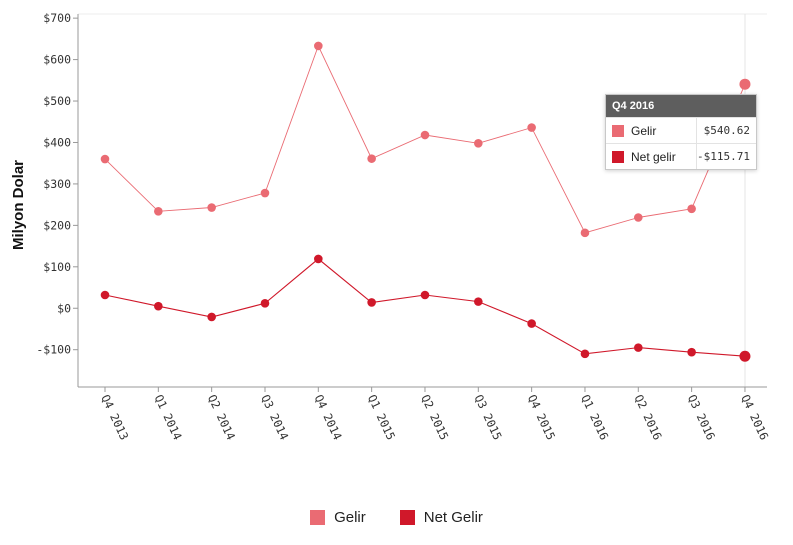 The height and width of the screenshot is (545, 793). I want to click on x-tick-label: Q2 2015, so click(434, 417).